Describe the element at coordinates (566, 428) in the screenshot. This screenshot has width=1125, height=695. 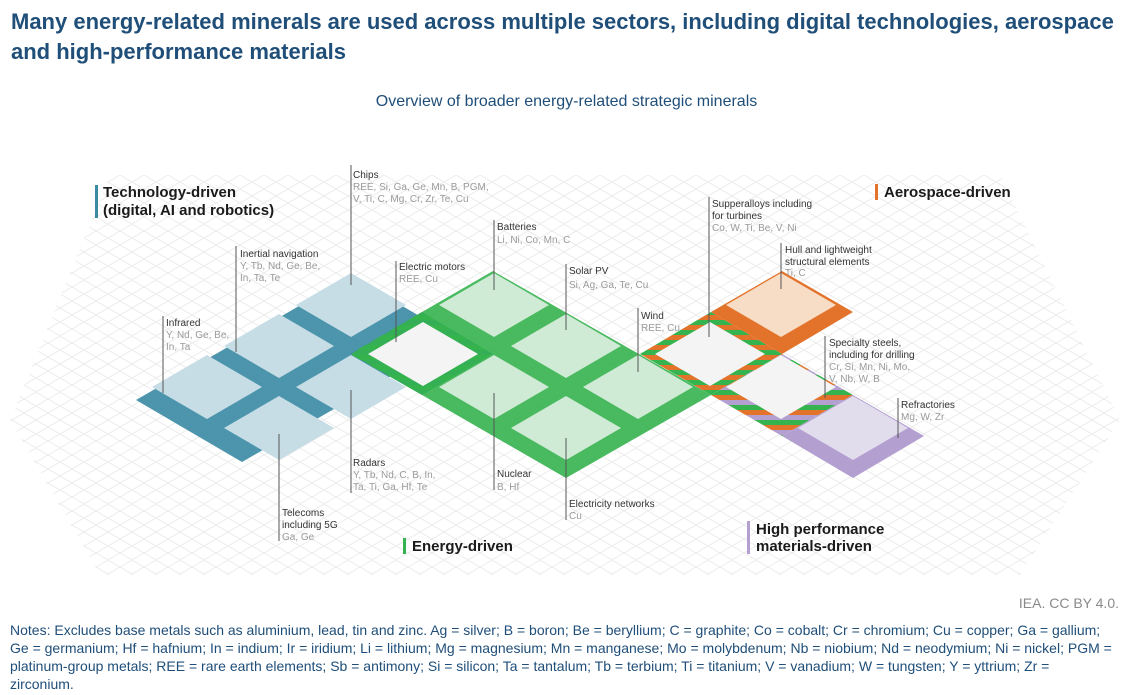
I see `tile-networks` at that location.